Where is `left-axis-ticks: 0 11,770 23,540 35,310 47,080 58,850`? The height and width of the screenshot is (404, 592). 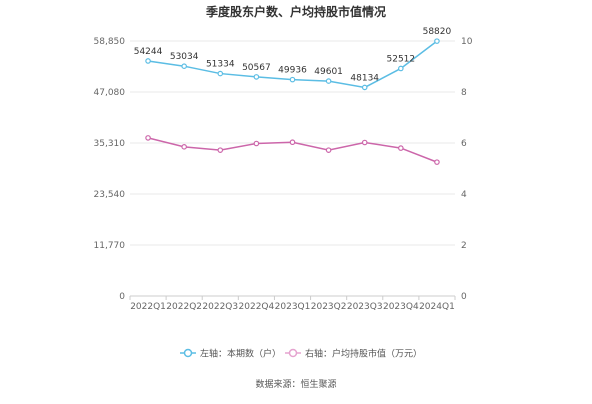 left-axis-ticks: 0 11,770 23,540 35,310 47,080 58,850 is located at coordinates (110, 169).